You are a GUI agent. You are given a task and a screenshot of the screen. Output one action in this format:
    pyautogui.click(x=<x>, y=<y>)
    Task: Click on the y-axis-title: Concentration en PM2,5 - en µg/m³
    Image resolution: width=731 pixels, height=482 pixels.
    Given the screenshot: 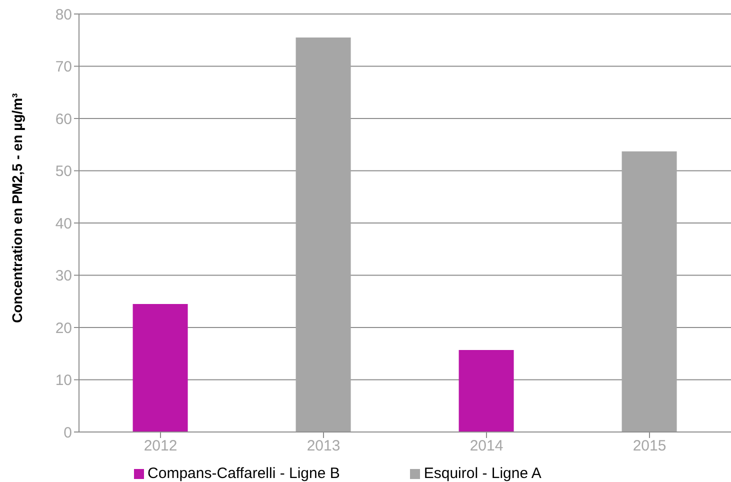 What is the action you would take?
    pyautogui.click(x=16, y=207)
    